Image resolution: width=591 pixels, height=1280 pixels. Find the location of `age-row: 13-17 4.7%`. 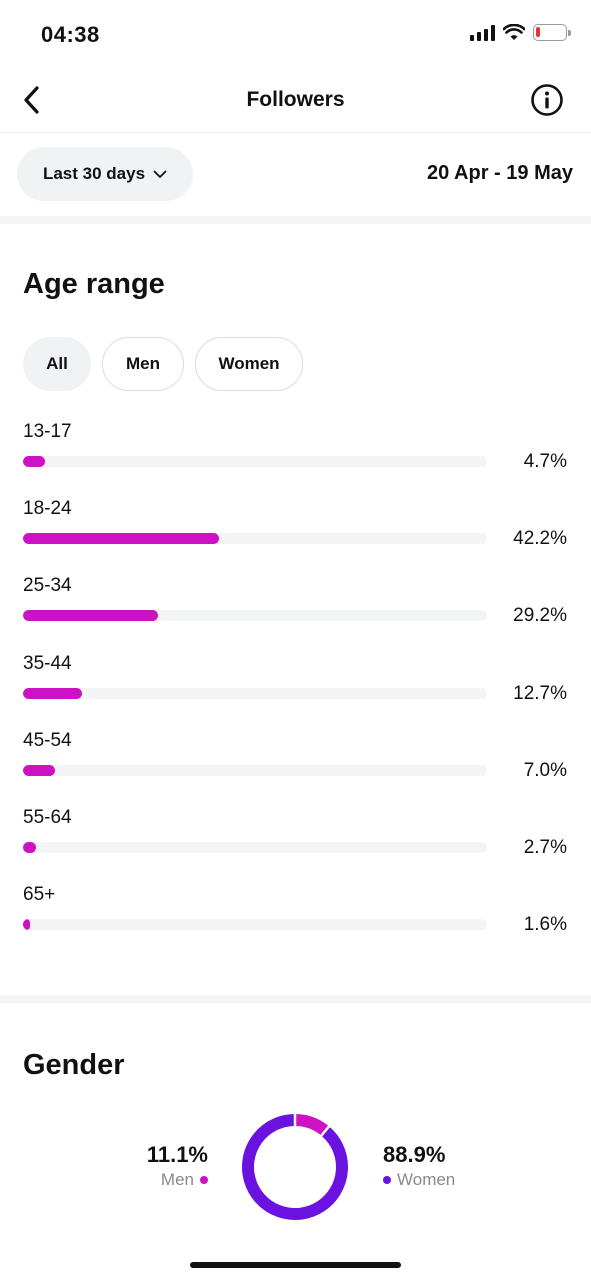

age-row: 13-17 4.7% is located at coordinates (295, 456).